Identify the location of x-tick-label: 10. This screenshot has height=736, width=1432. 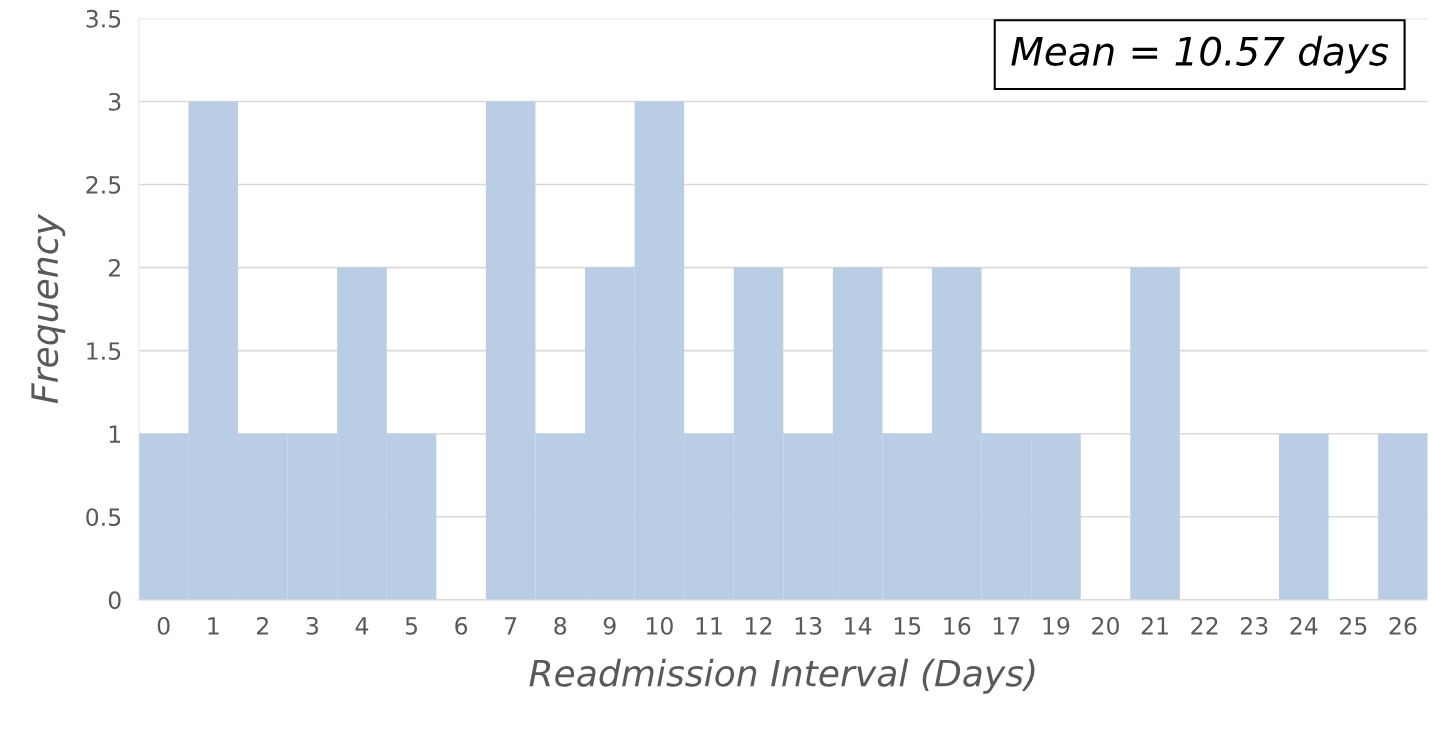
(659, 625).